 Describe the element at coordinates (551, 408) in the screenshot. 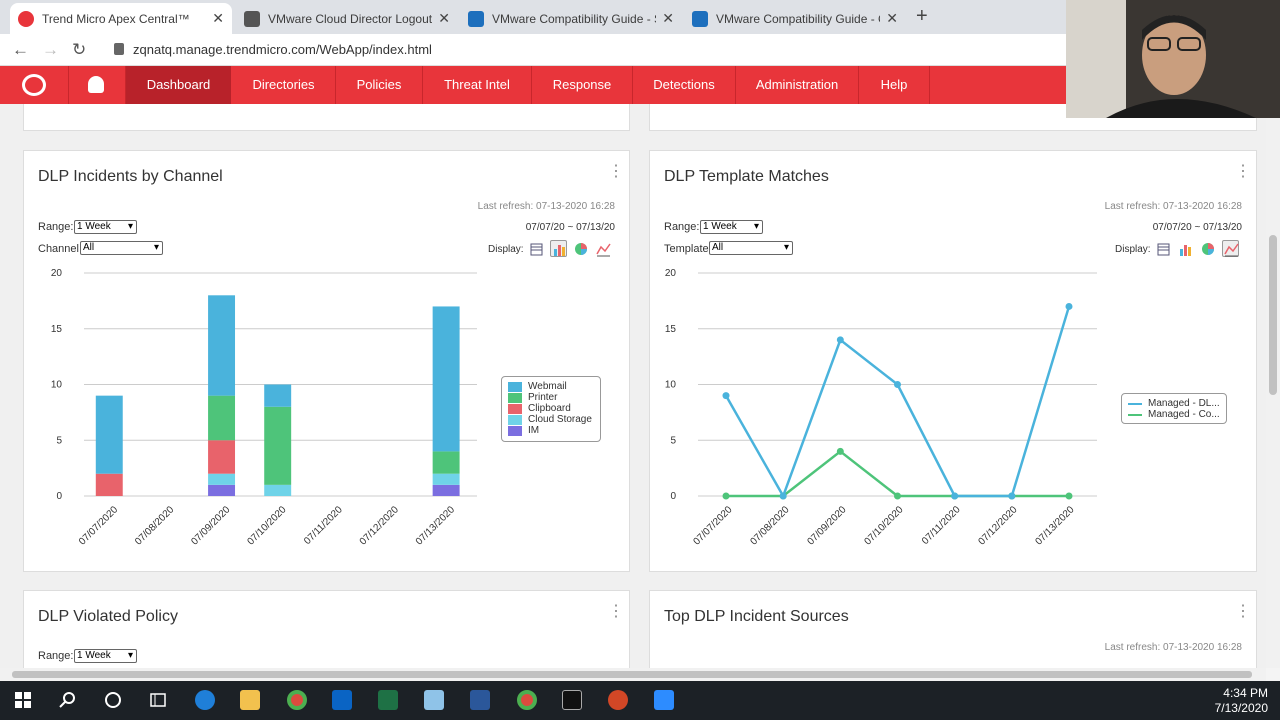

I see `legend-item-clipboard: Clipboard` at that location.